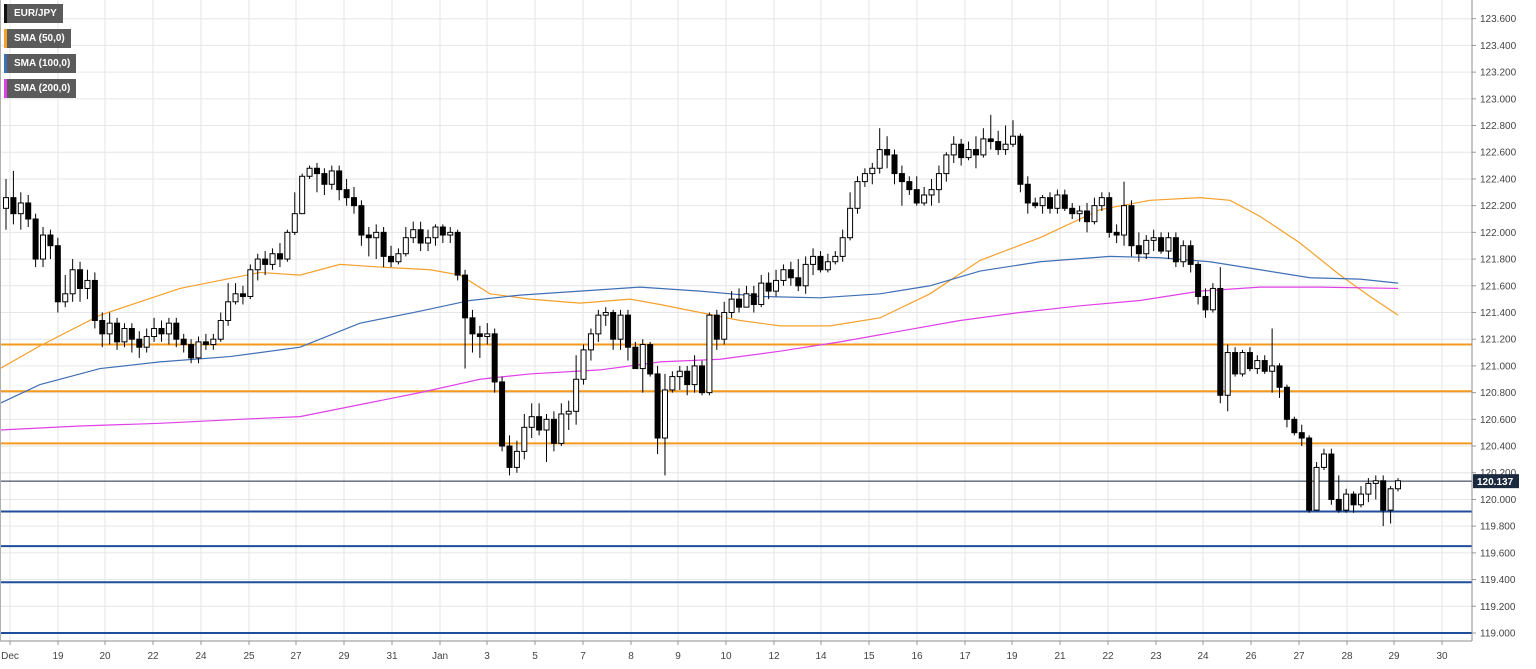 This screenshot has width=1536, height=669. What do you see at coordinates (440, 656) in the screenshot?
I see `x-tick-label: Jan` at bounding box center [440, 656].